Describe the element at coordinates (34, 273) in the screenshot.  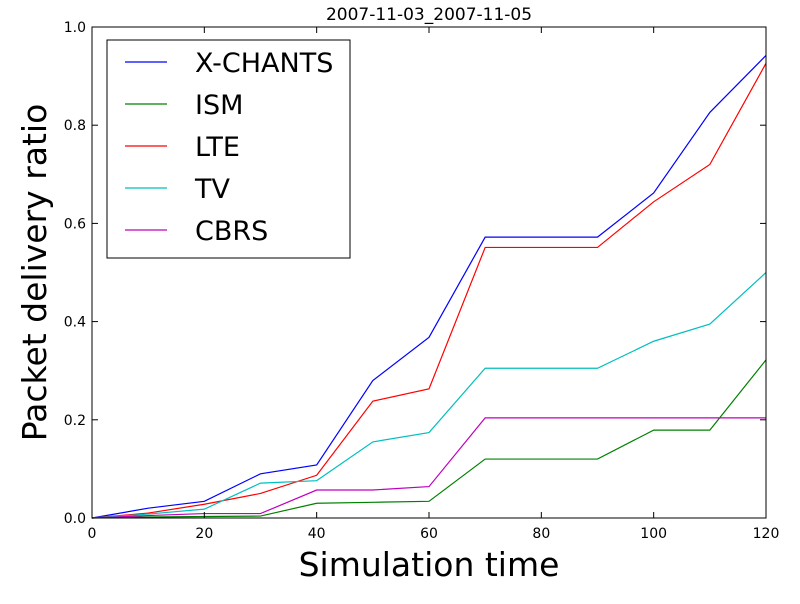
I see `y-axis-label: Packet delivery ratio` at that location.